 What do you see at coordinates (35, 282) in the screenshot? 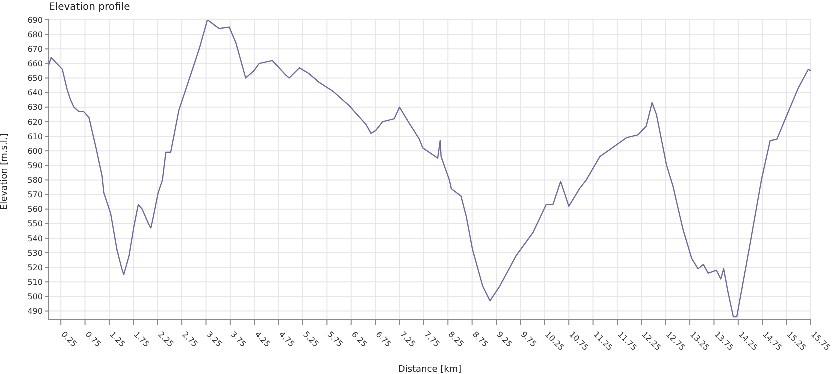
I see `y-tick-label: 510` at bounding box center [35, 282].